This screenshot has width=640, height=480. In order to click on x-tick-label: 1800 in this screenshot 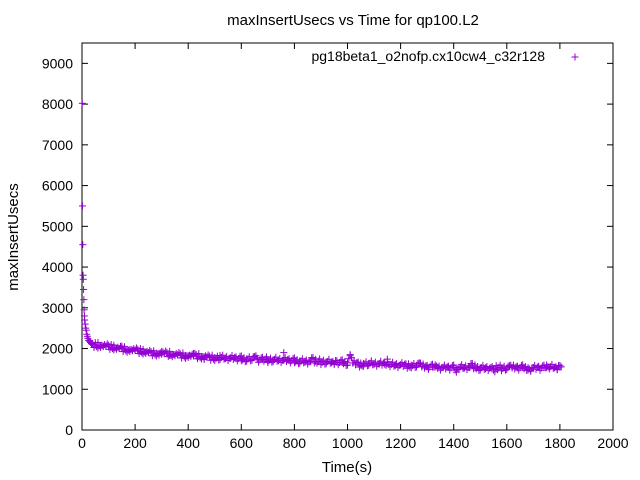, I will do `click(559, 443)`.